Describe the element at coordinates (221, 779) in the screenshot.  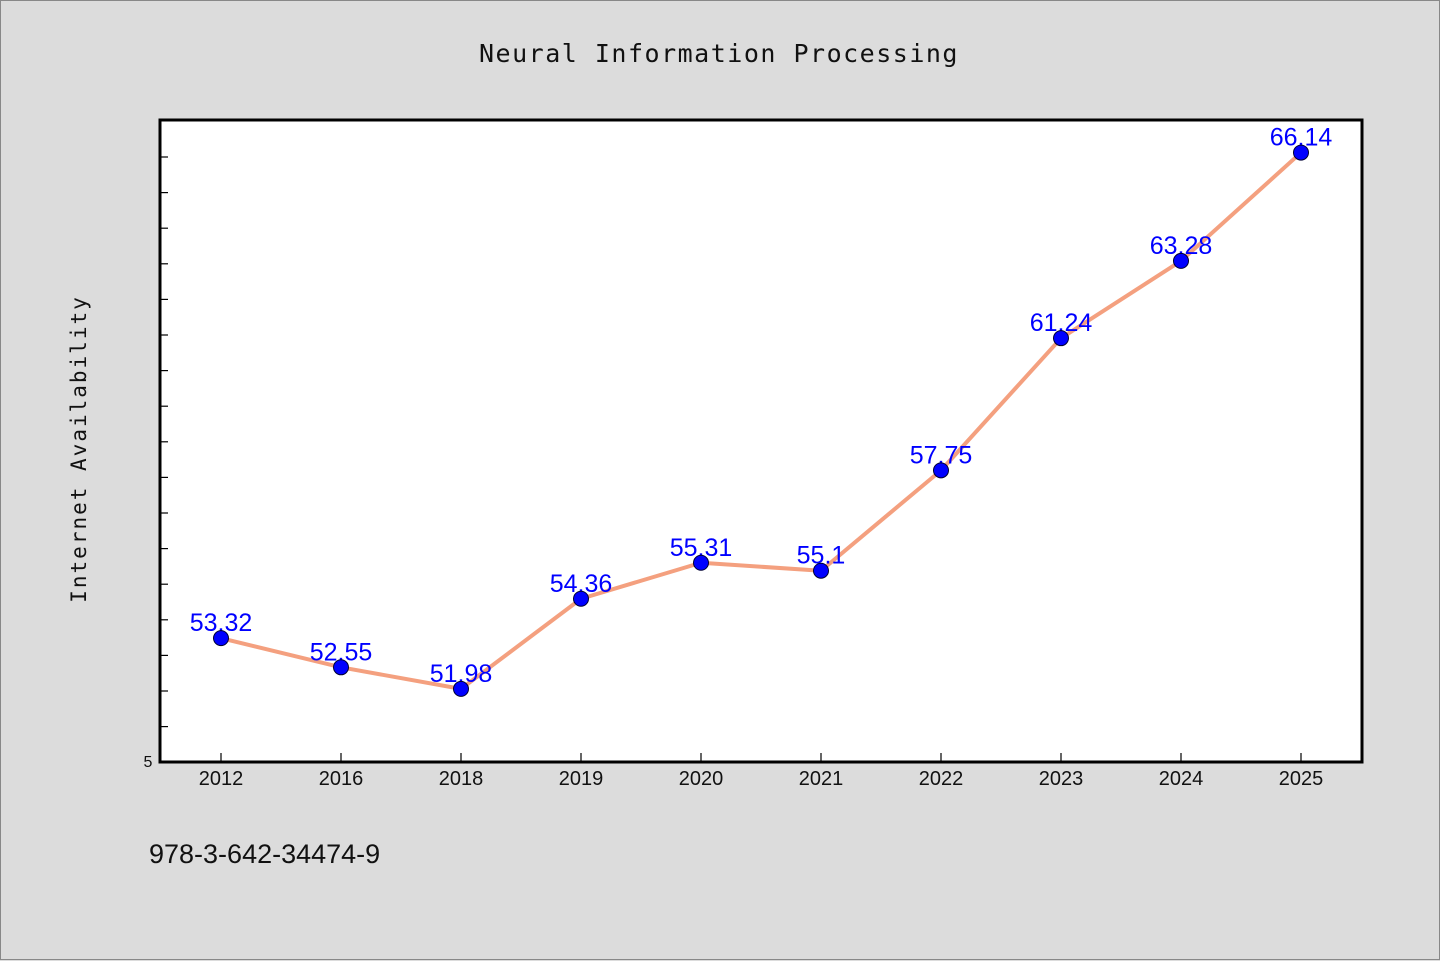
I see `x-tick-label: 2012` at that location.